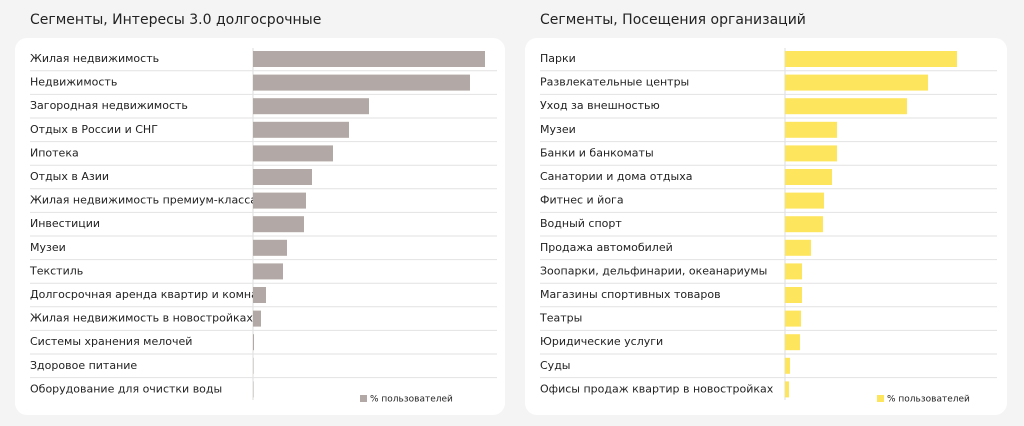 This screenshot has height=426, width=1024. What do you see at coordinates (582, 200) in the screenshot?
I see `category-label: Фитнес и йога` at bounding box center [582, 200].